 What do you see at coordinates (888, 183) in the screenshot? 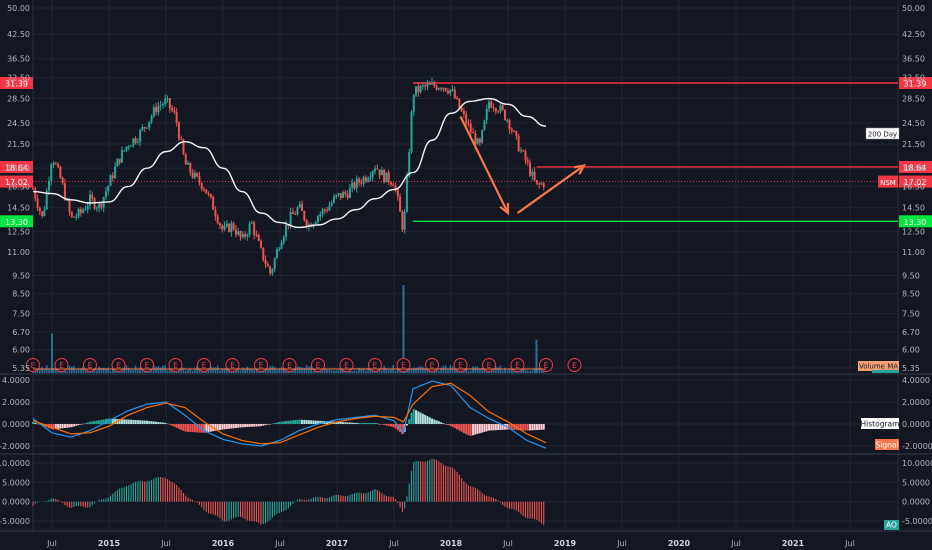
I see `symbol-tag-text: NSM` at bounding box center [888, 183].